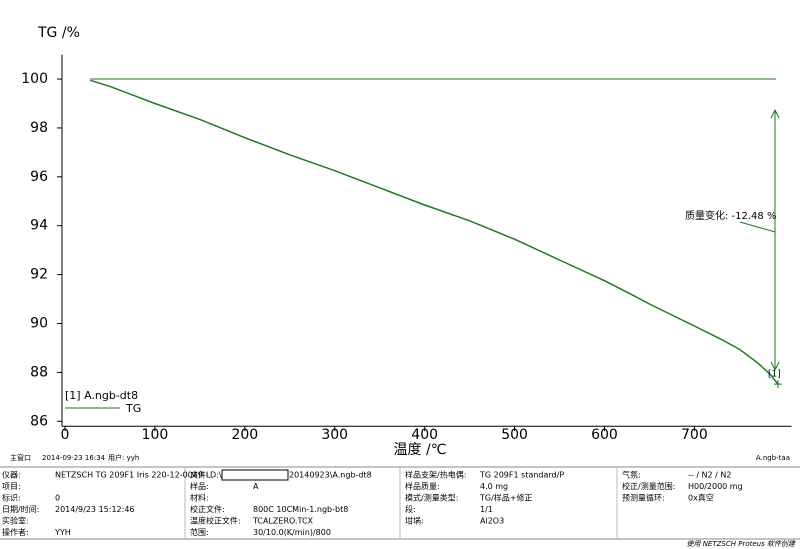 The image size is (800, 549). Describe the element at coordinates (101, 395) in the screenshot. I see `legend-title: [1] A.ngb-dt8` at that location.